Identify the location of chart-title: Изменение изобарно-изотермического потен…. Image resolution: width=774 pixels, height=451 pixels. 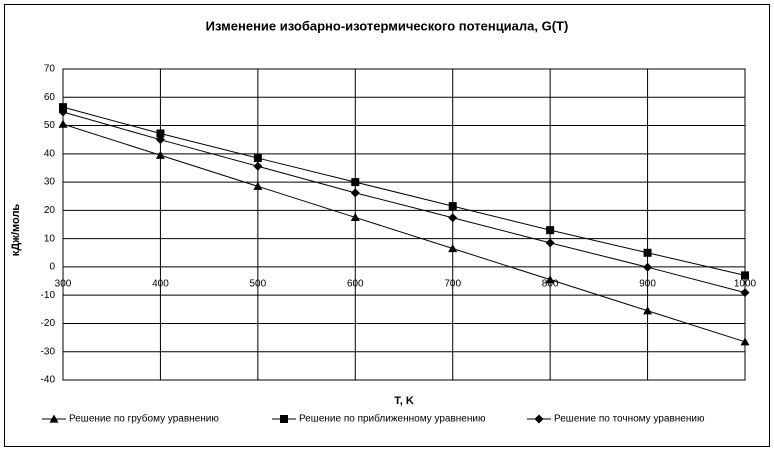
(387, 25).